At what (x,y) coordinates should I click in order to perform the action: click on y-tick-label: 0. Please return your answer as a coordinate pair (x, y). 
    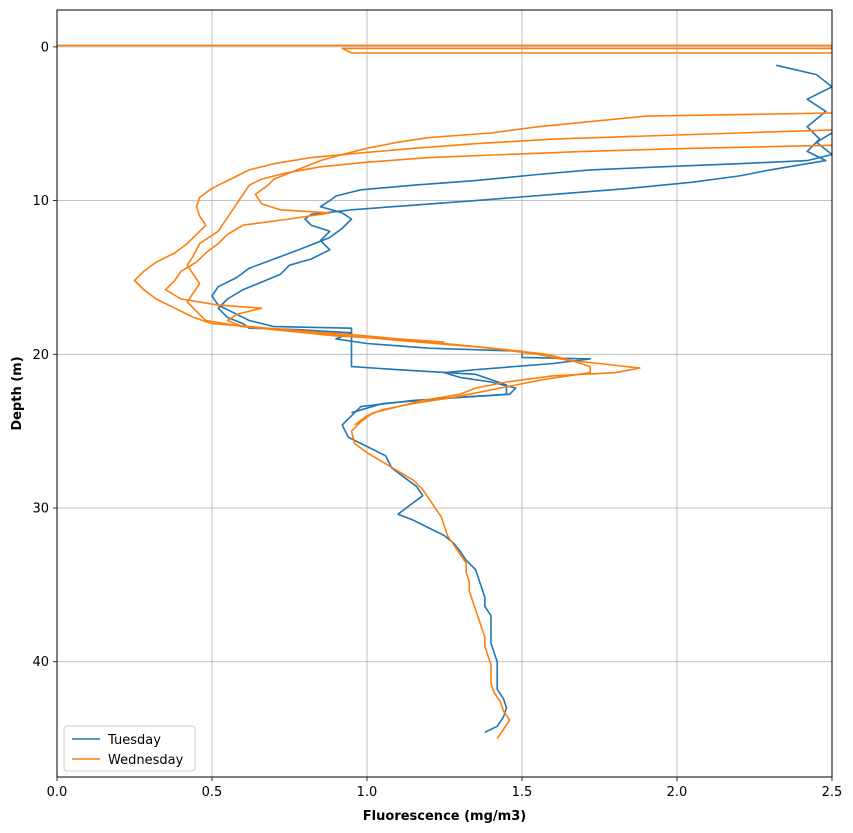
    Looking at the image, I should click on (45, 47).